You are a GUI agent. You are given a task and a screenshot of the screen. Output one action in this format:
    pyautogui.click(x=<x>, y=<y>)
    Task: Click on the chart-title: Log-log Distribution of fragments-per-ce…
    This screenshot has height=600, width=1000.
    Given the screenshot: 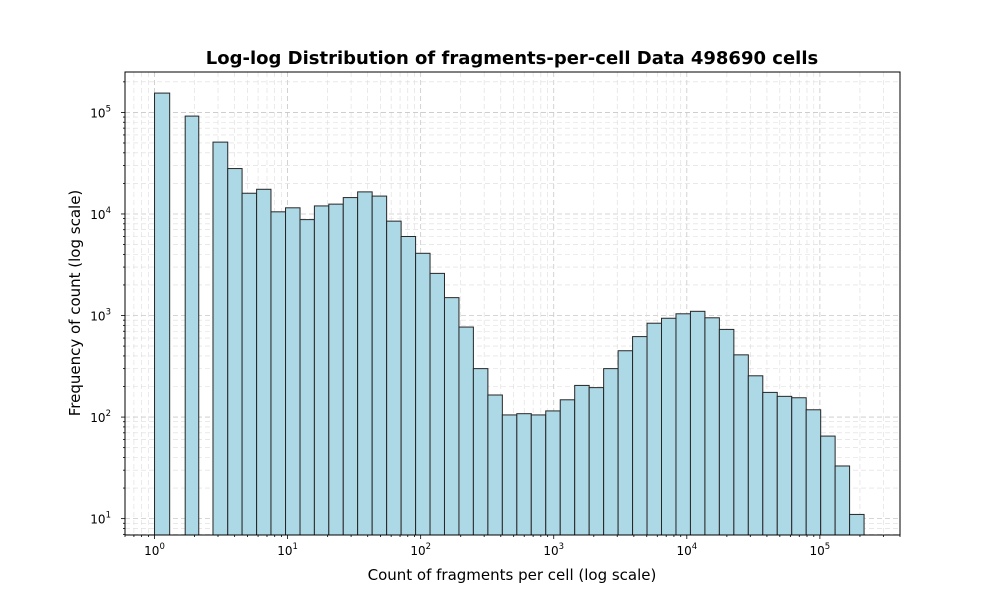 What is the action you would take?
    pyautogui.click(x=512, y=58)
    